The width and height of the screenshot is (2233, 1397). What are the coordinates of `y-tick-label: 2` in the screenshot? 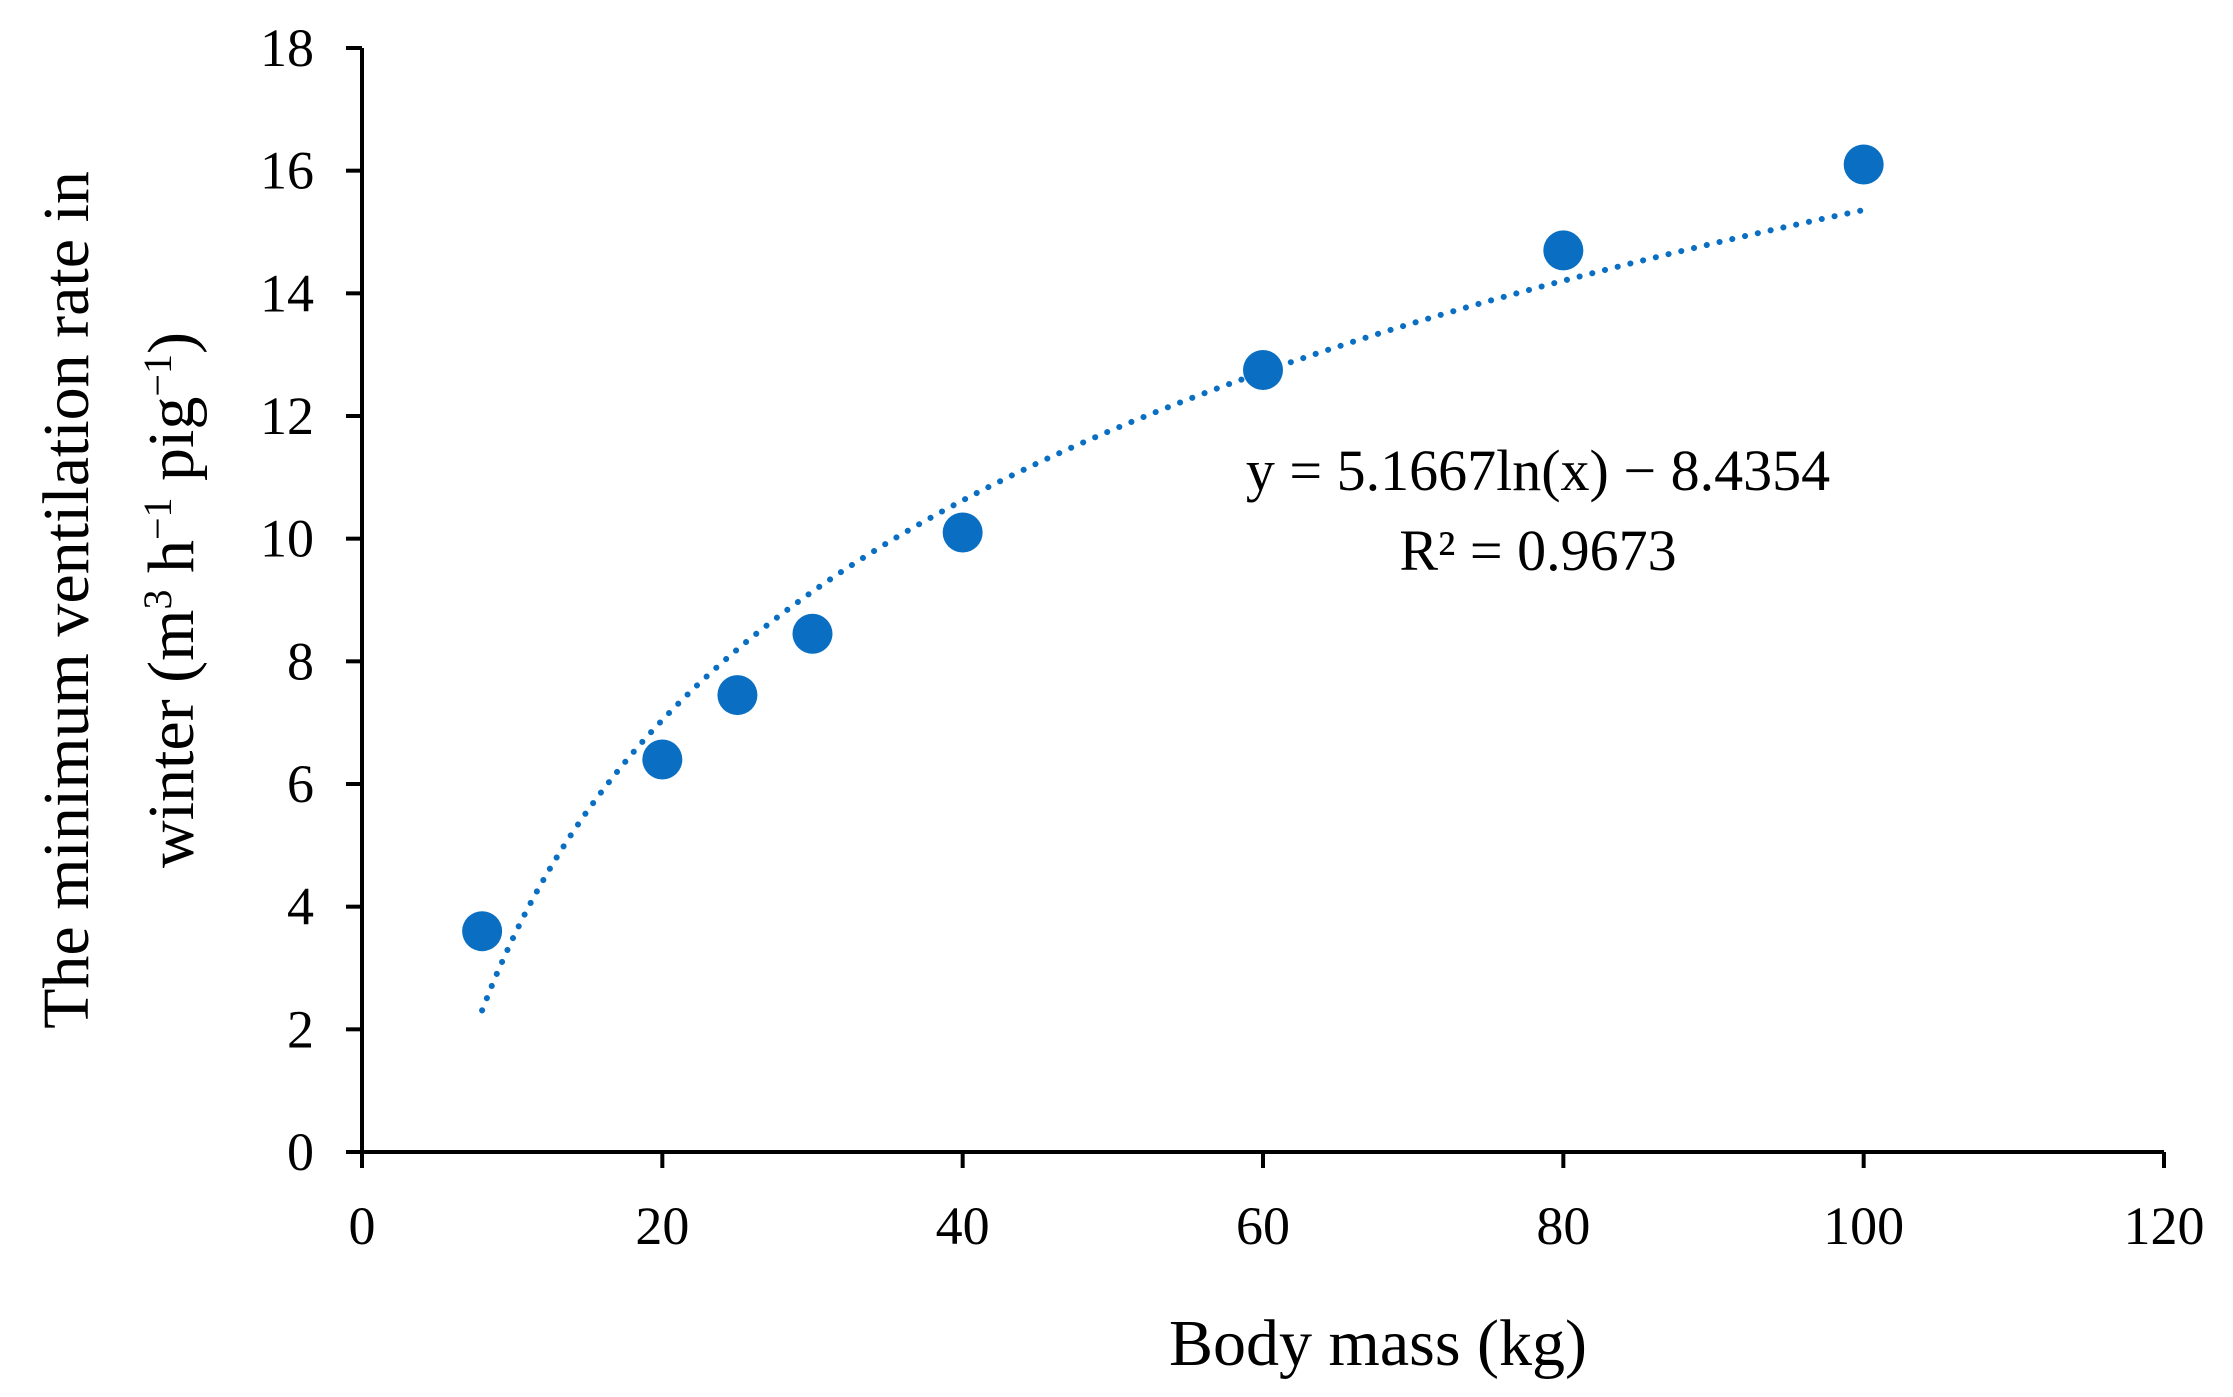 It's located at (300, 1029).